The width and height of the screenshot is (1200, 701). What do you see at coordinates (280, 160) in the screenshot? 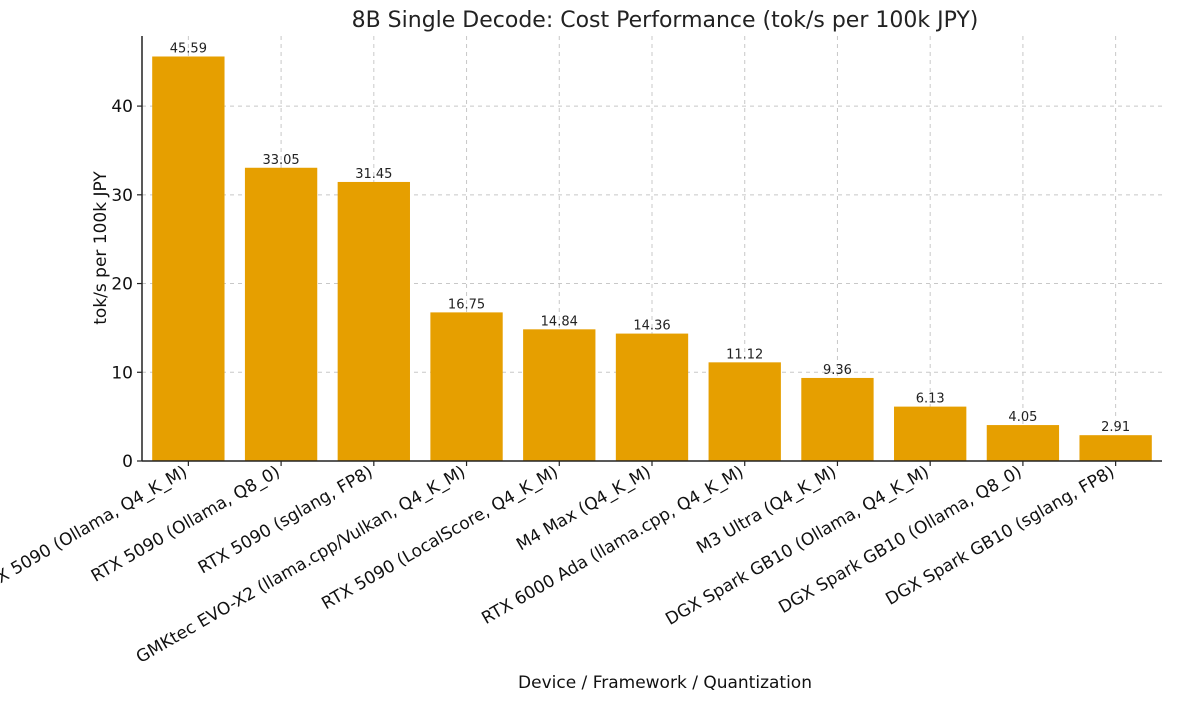
I see `bar-value-label: 33.05` at bounding box center [280, 160].